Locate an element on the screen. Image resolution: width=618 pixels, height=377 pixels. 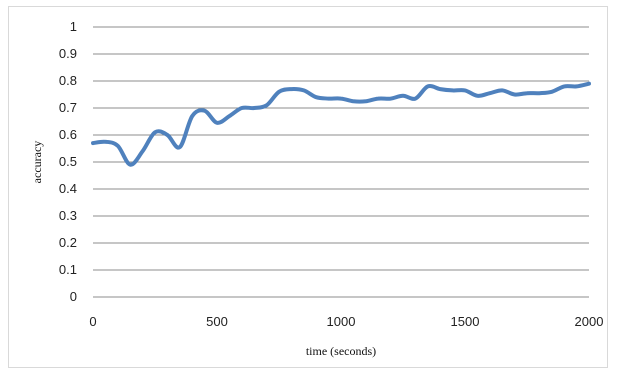
x-tick-label: 1500 is located at coordinates (465, 321).